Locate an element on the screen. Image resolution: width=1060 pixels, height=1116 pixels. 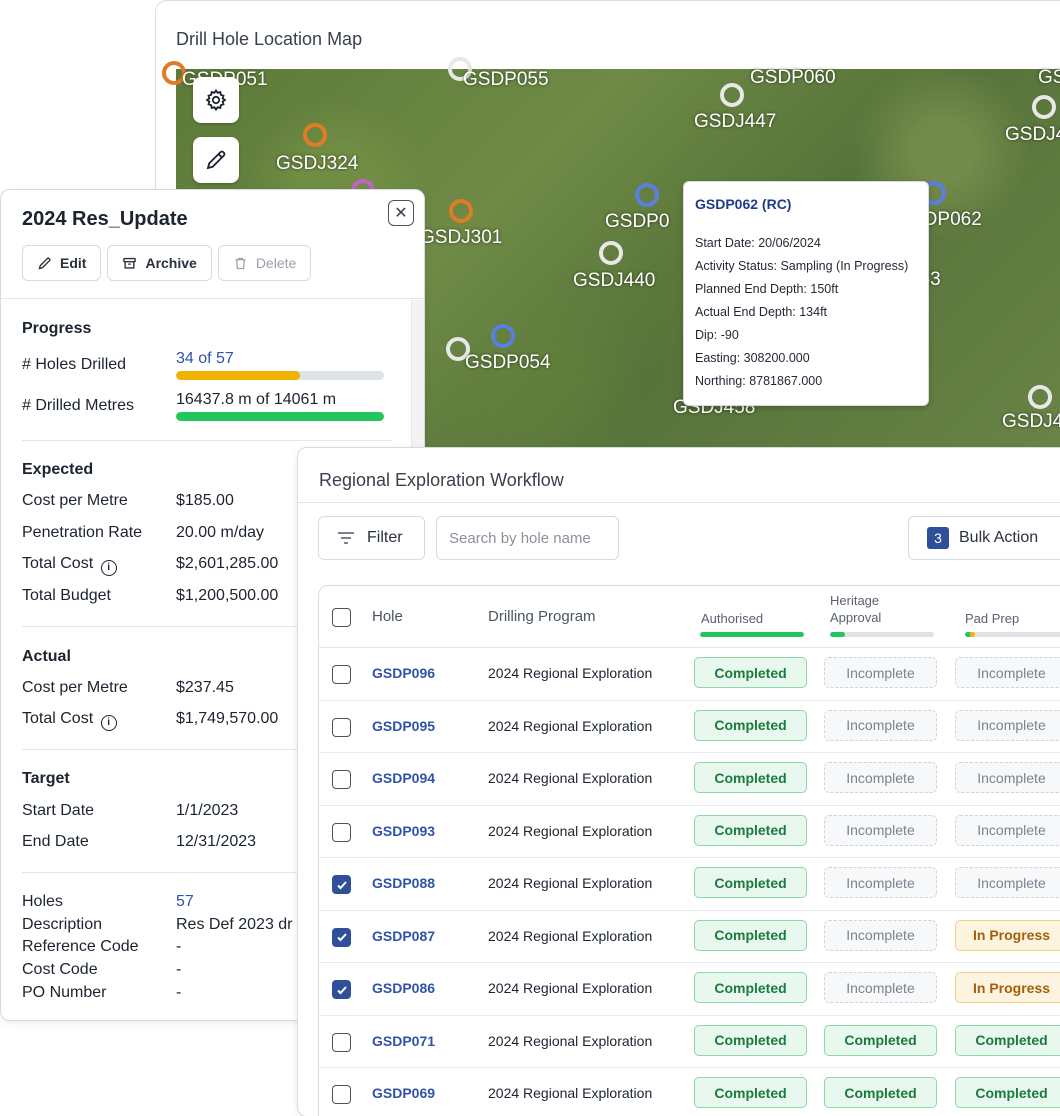
column-header-hole: Hole is located at coordinates (387, 616).